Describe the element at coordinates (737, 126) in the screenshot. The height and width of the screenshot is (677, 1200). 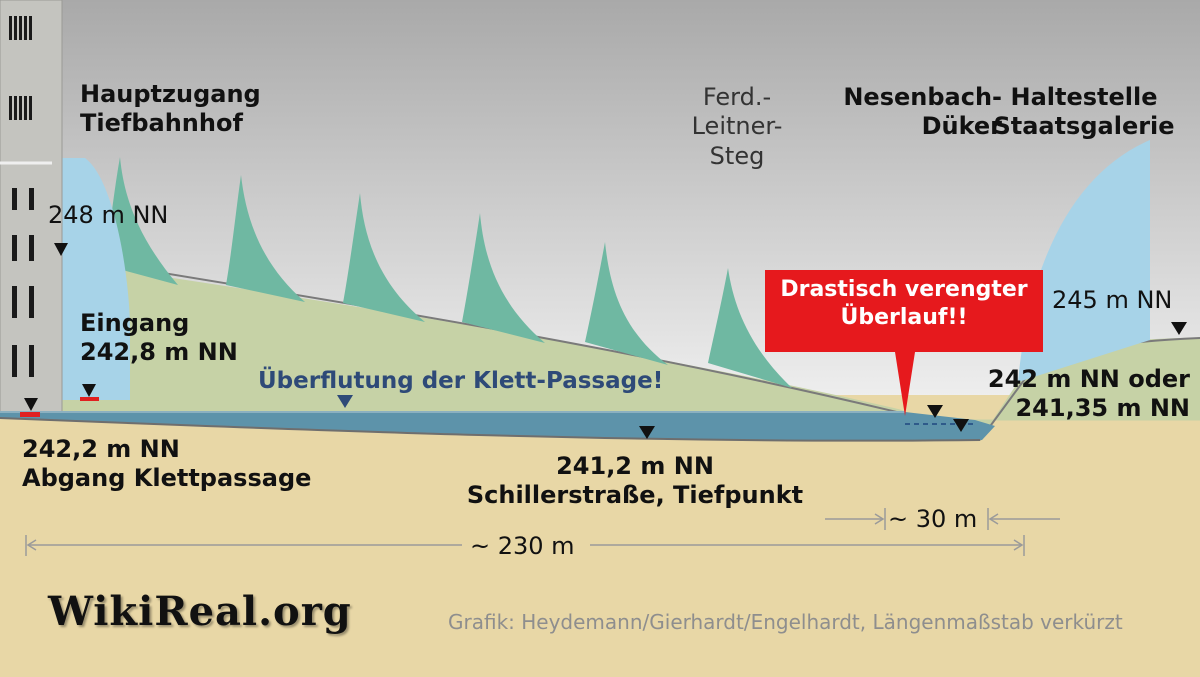
I see `label-ferd-leitner-steg: Ferd.- Leitner- Steg` at that location.